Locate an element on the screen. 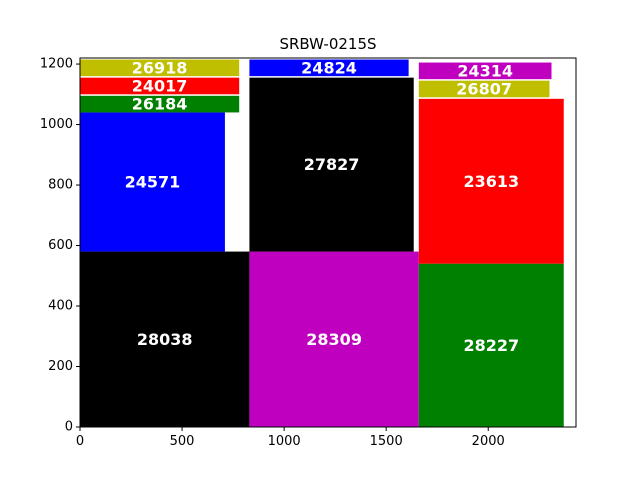  rect-value-label: 24314 is located at coordinates (485, 70).